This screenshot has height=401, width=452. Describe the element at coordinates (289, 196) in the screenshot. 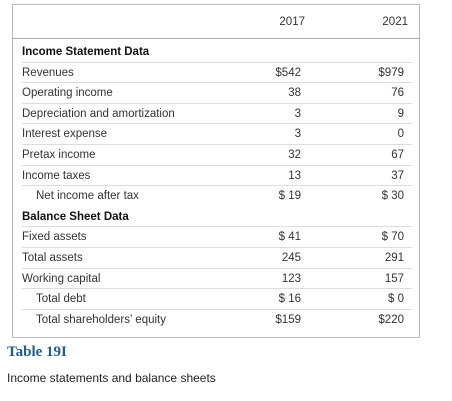

I see `cell-value: $ 19` at that location.